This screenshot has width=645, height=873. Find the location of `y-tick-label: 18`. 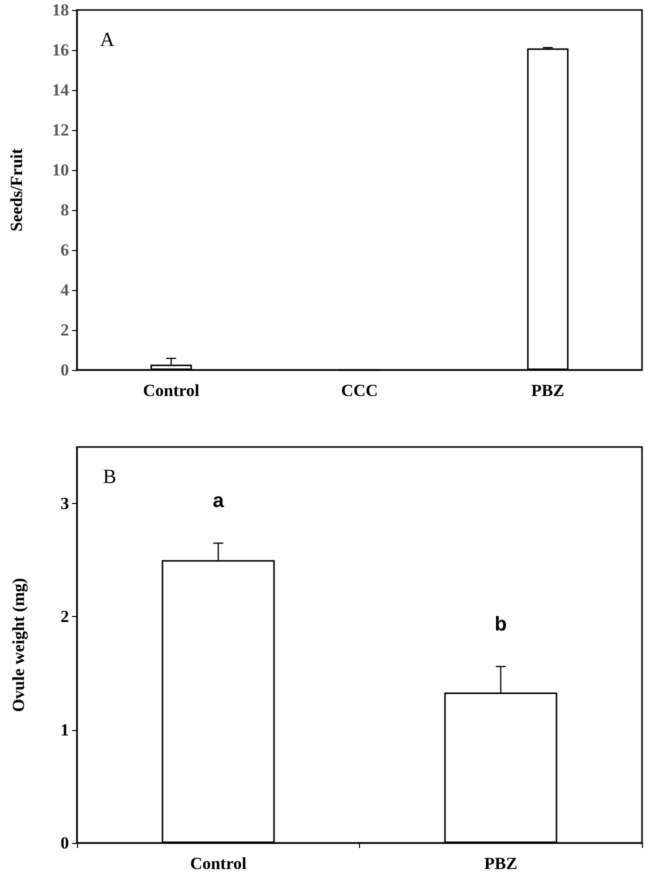

y-tick-label: 18 is located at coordinates (60, 10).